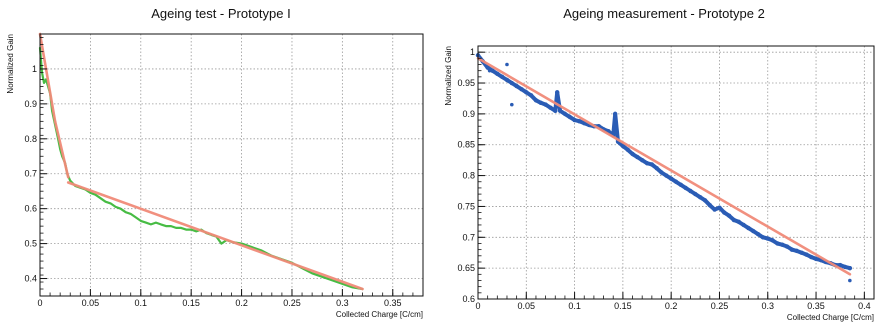 The height and width of the screenshot is (324, 885). Describe the element at coordinates (664, 13) in the screenshot. I see `chart-title: Ageing measurement - Prototype 2` at that location.